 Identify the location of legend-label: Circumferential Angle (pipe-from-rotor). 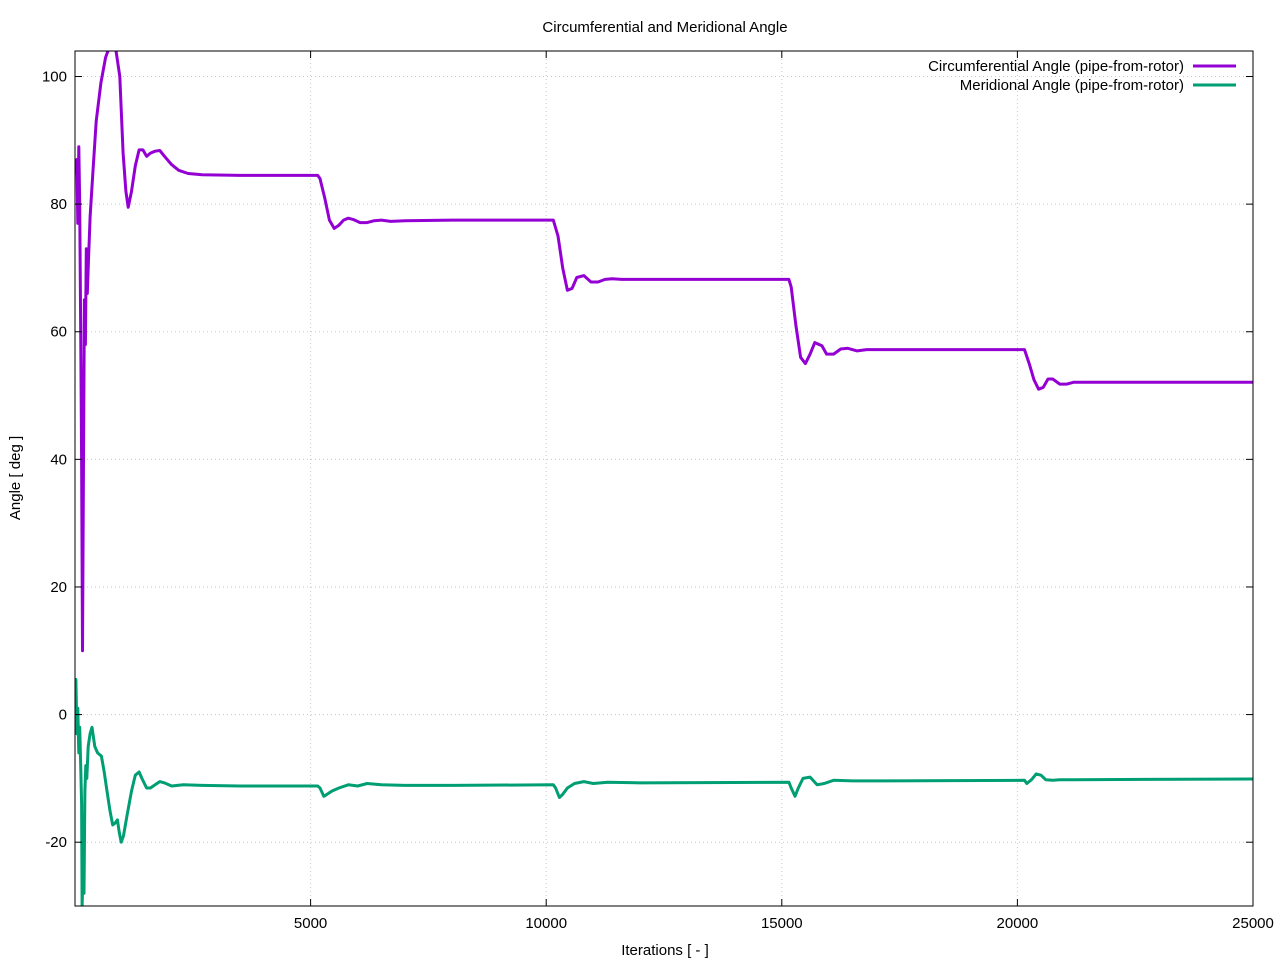
(1056, 66).